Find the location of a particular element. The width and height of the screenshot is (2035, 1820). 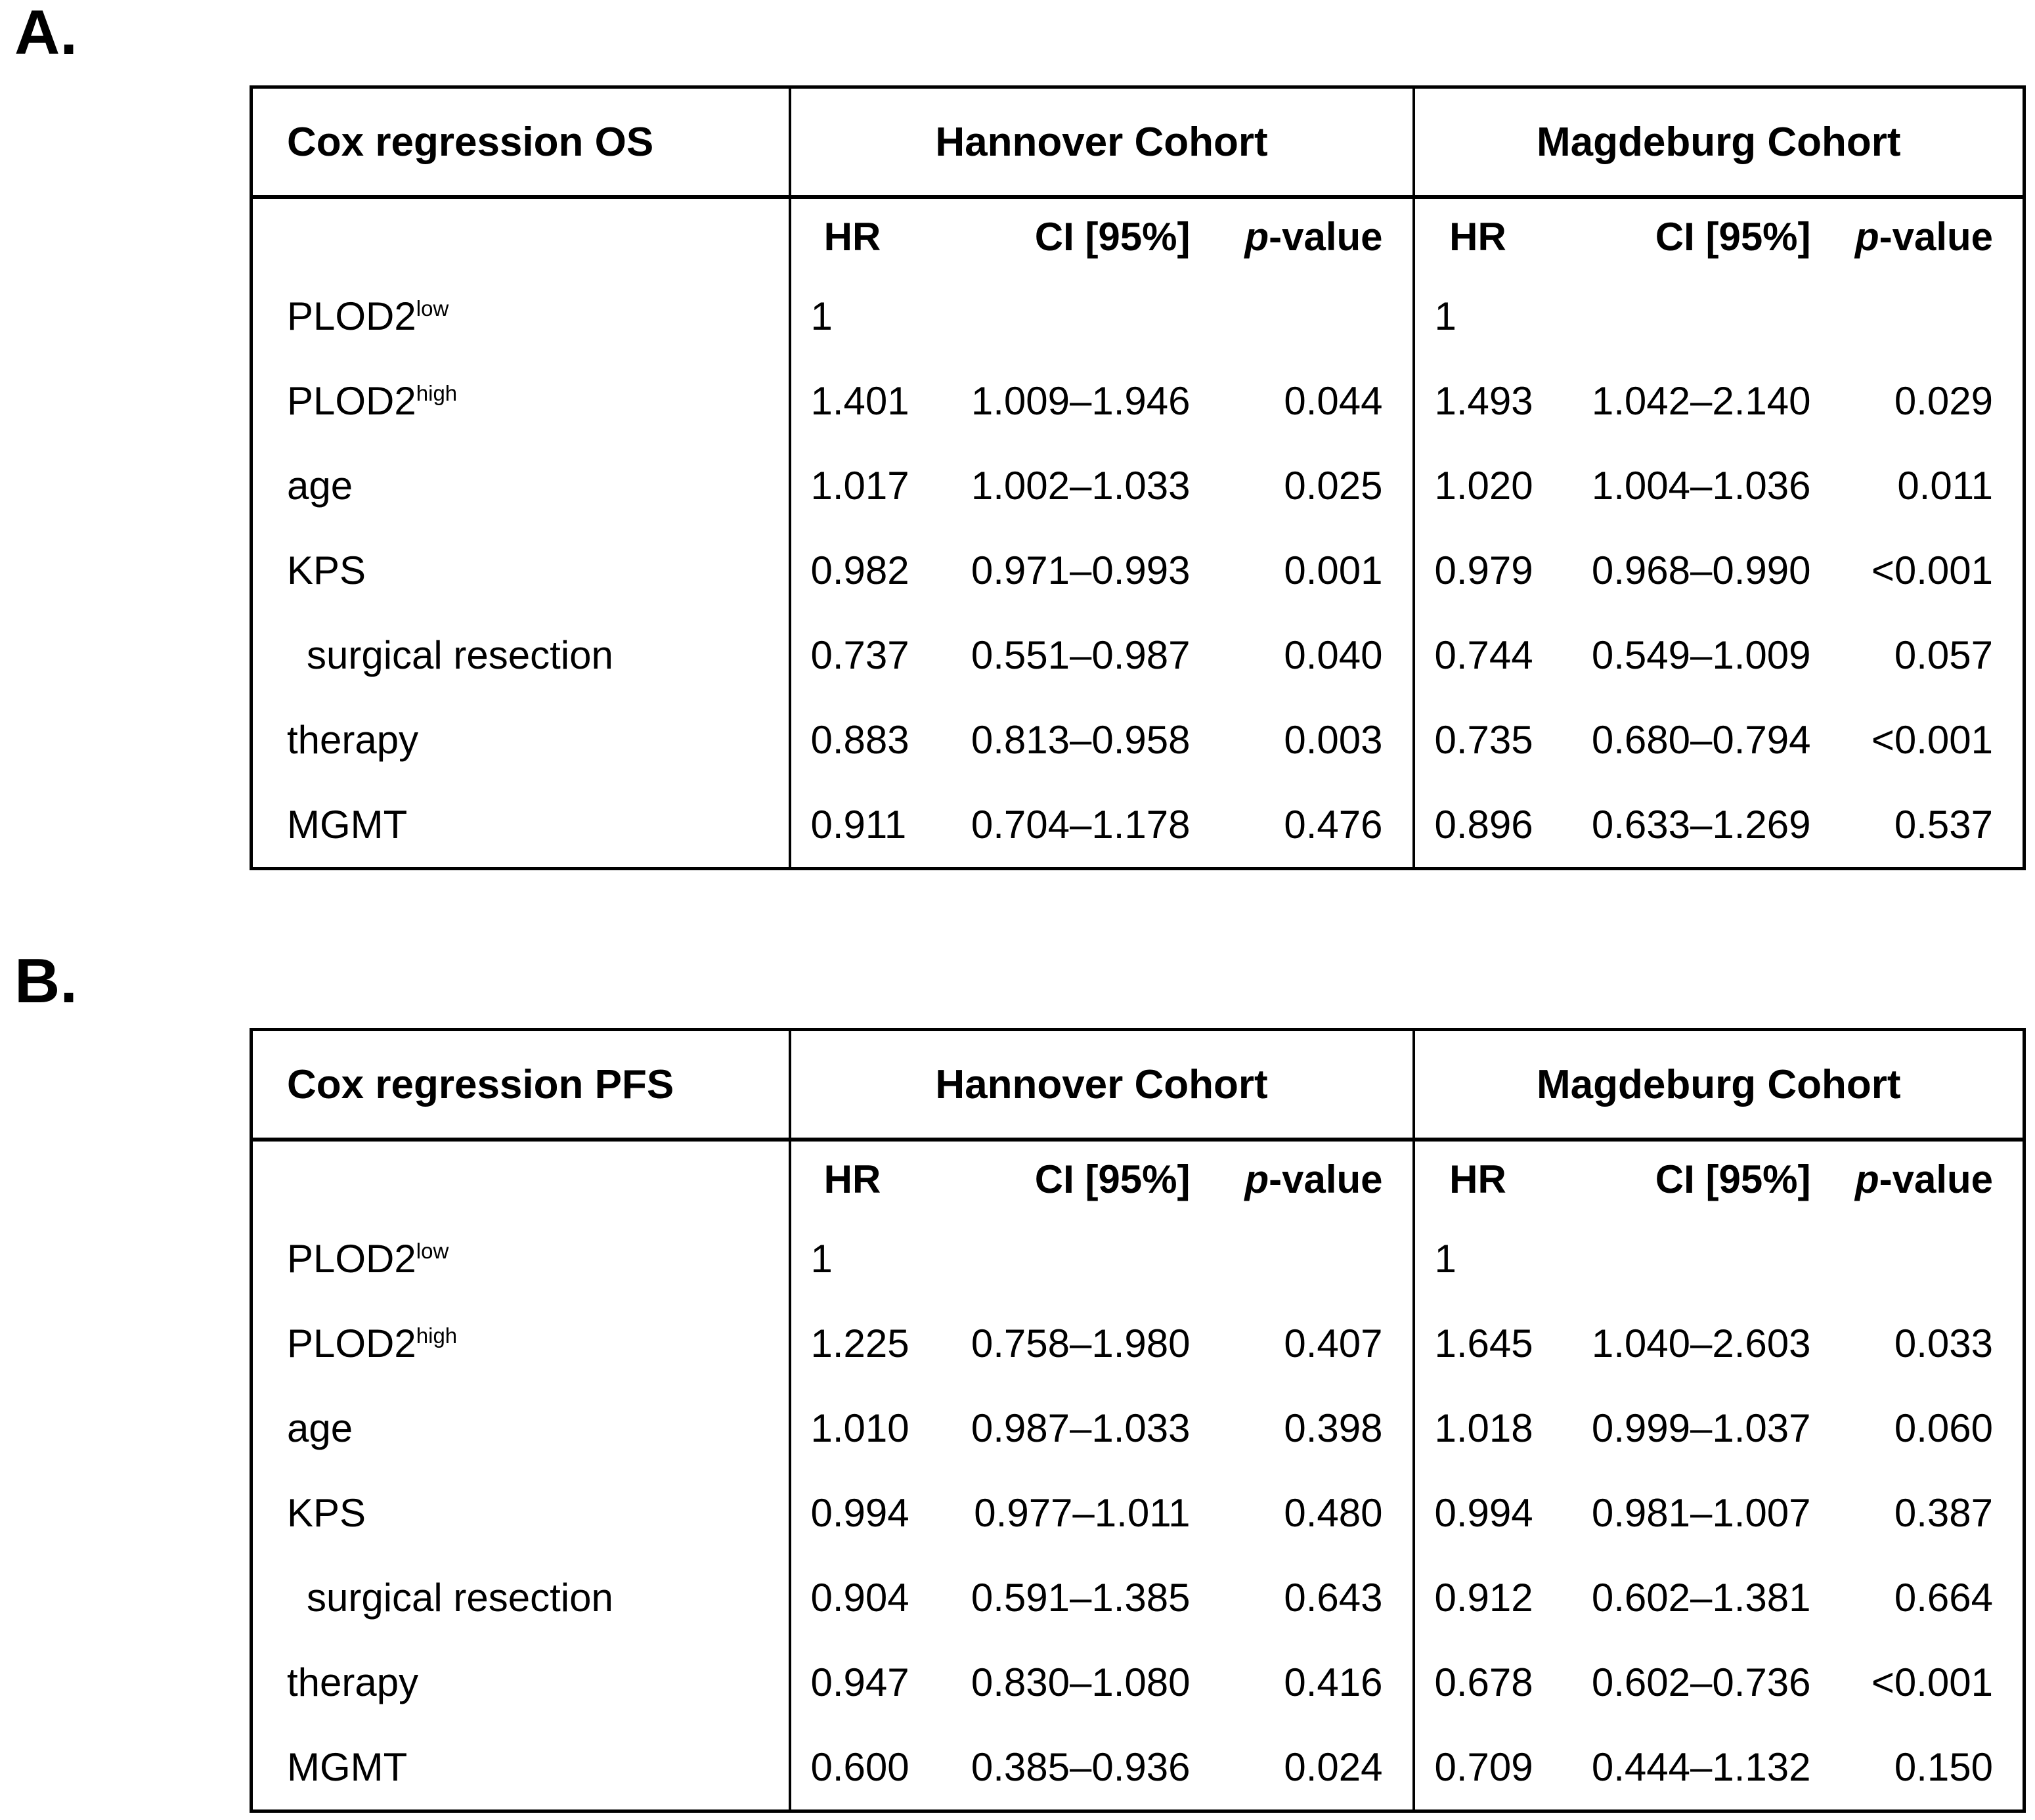

cell-p: 0.537 is located at coordinates (1944, 825).